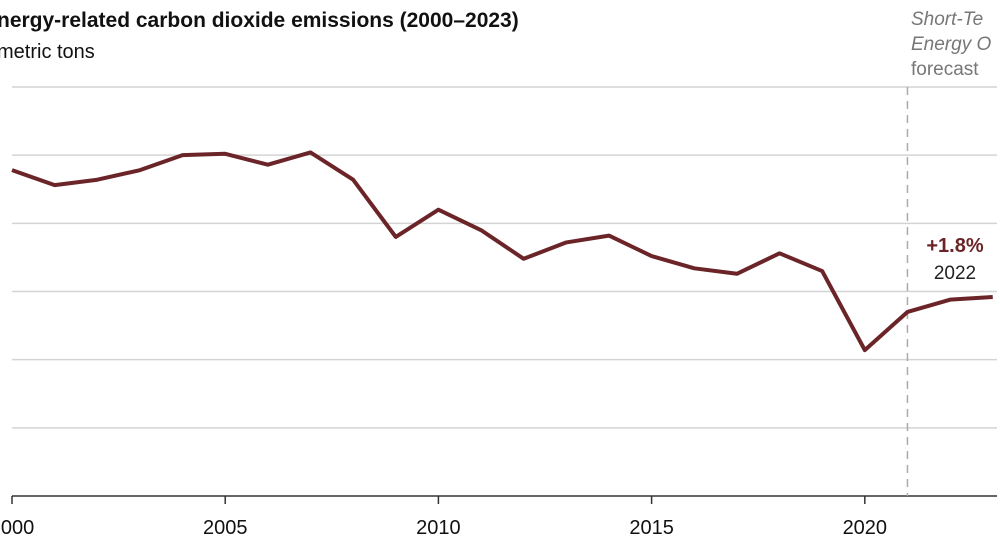 Image resolution: width=1000 pixels, height=537 pixels. I want to click on x-tick-label: 2005, so click(225, 527).